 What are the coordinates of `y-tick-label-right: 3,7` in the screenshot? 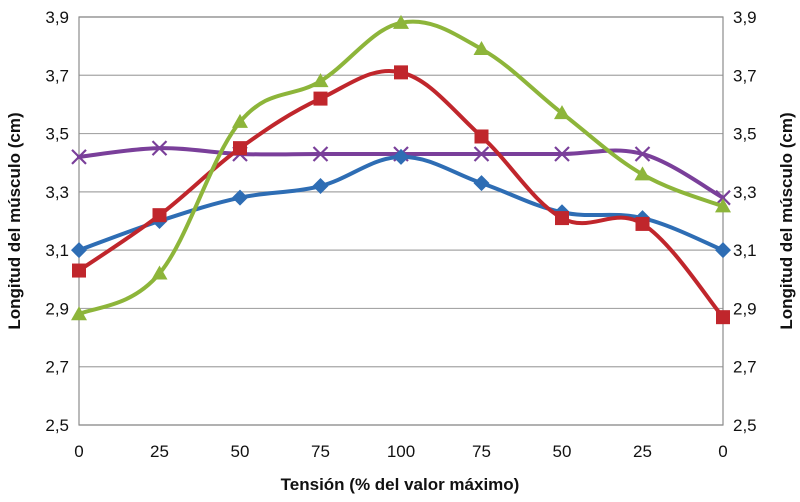 It's located at (745, 75).